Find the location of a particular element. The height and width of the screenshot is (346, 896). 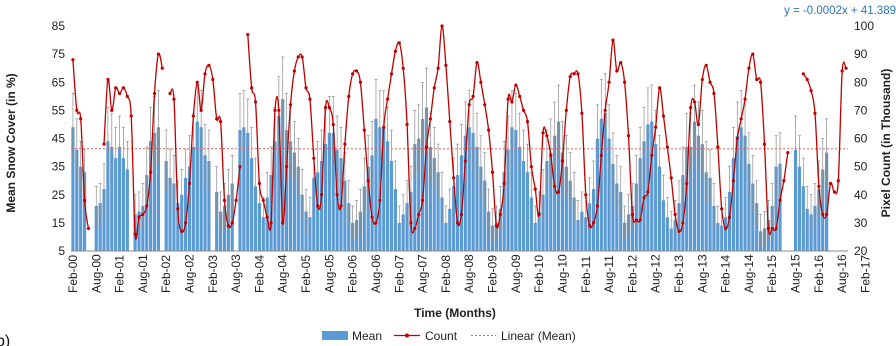

legend-count-marker is located at coordinates (407, 335).